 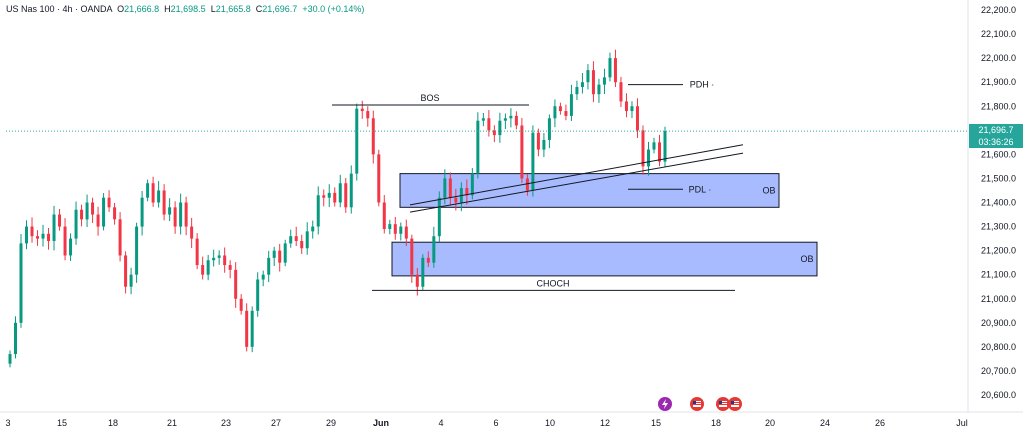 I want to click on change-value: +30.0 (+0.14%), so click(x=333, y=9).